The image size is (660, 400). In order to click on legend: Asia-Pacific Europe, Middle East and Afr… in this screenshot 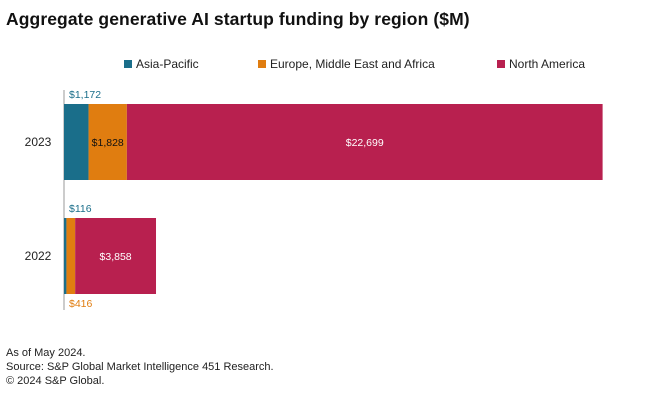, I will do `click(330, 66)`.